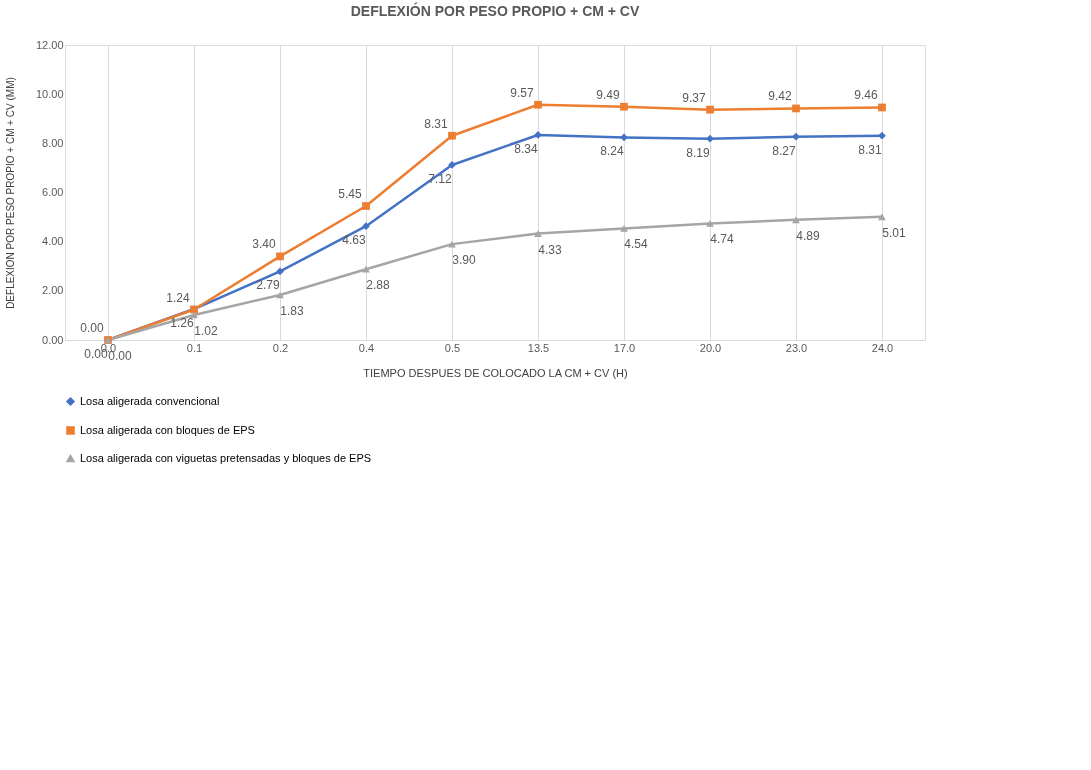 This screenshot has width=1091, height=770. I want to click on x-tick-label: 0.5, so click(452, 347).